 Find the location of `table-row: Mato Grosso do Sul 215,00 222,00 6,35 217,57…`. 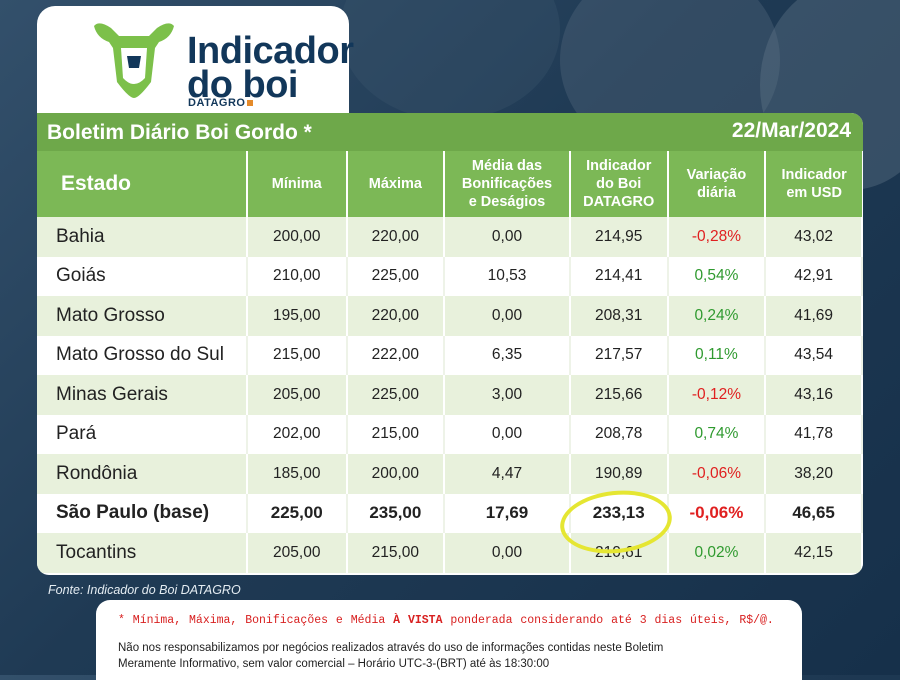

table-row: Mato Grosso do Sul 215,00 222,00 6,35 217,57… is located at coordinates (450, 355).